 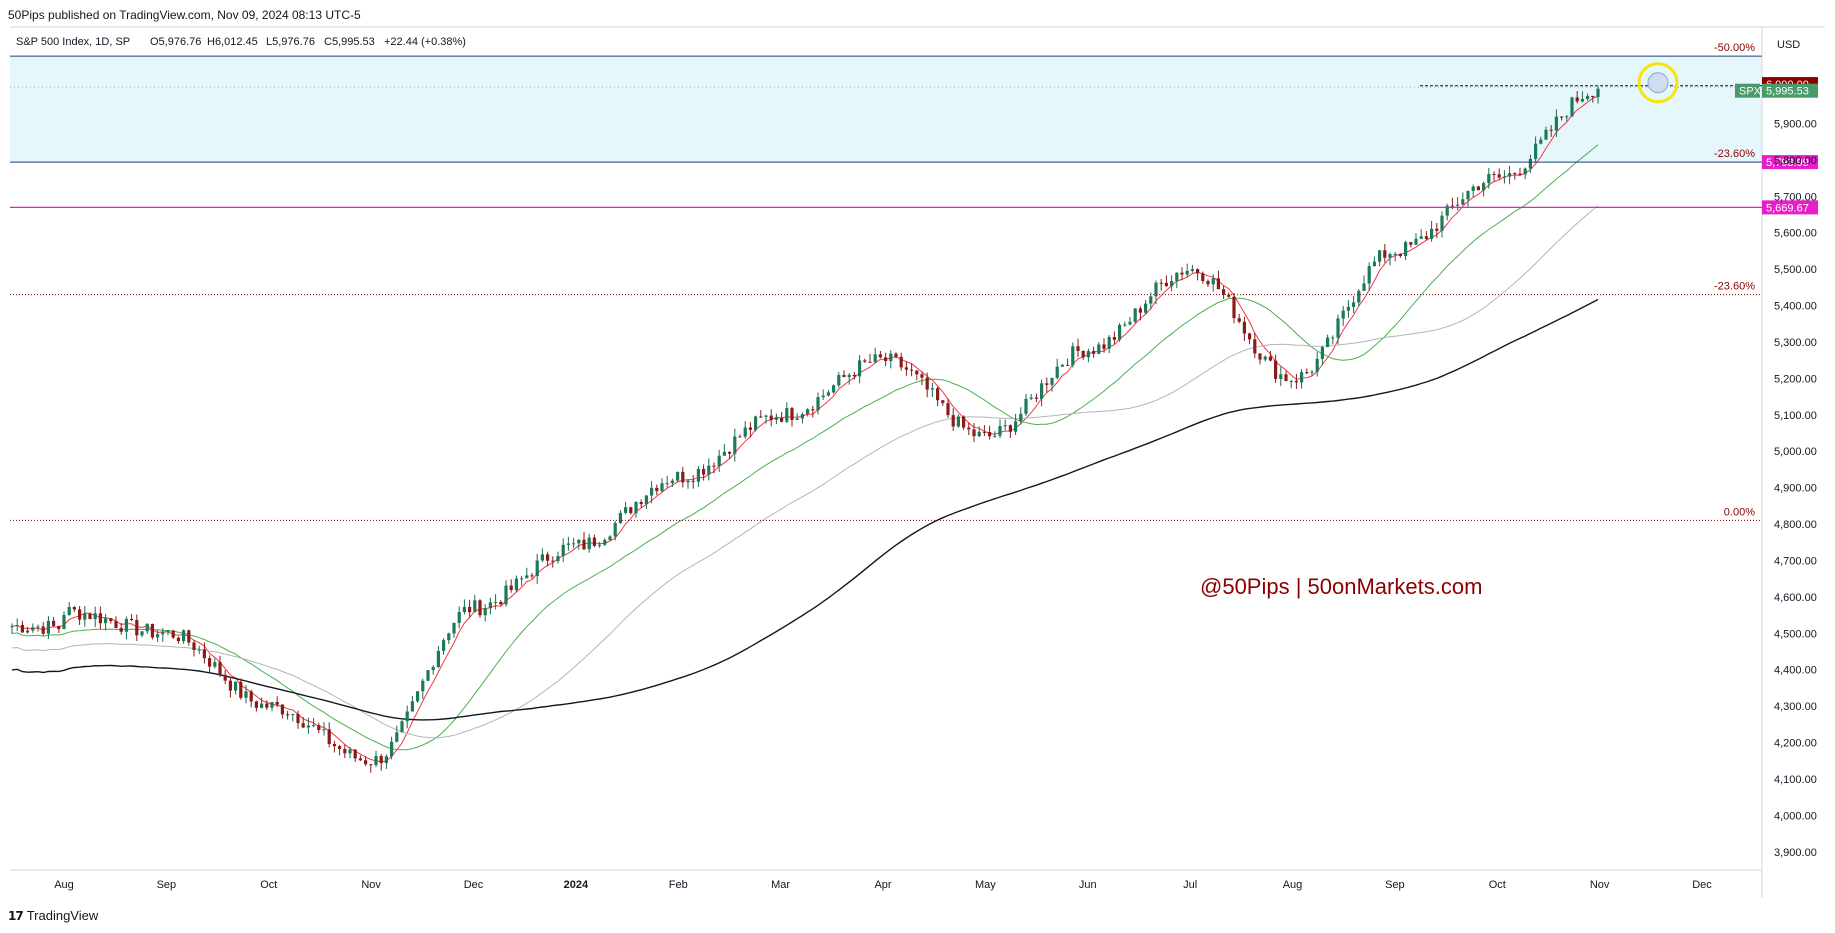 What do you see at coordinates (678, 885) in the screenshot?
I see `x-tick-label: Feb` at bounding box center [678, 885].